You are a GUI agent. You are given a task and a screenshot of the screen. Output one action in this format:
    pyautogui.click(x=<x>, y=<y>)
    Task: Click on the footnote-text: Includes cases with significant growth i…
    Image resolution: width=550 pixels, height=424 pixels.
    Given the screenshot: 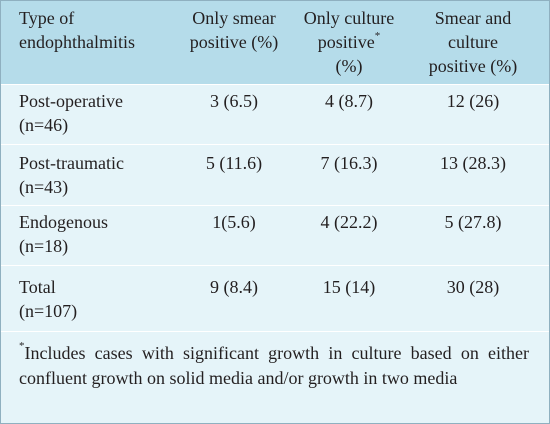 What is the action you would take?
    pyautogui.click(x=274, y=365)
    